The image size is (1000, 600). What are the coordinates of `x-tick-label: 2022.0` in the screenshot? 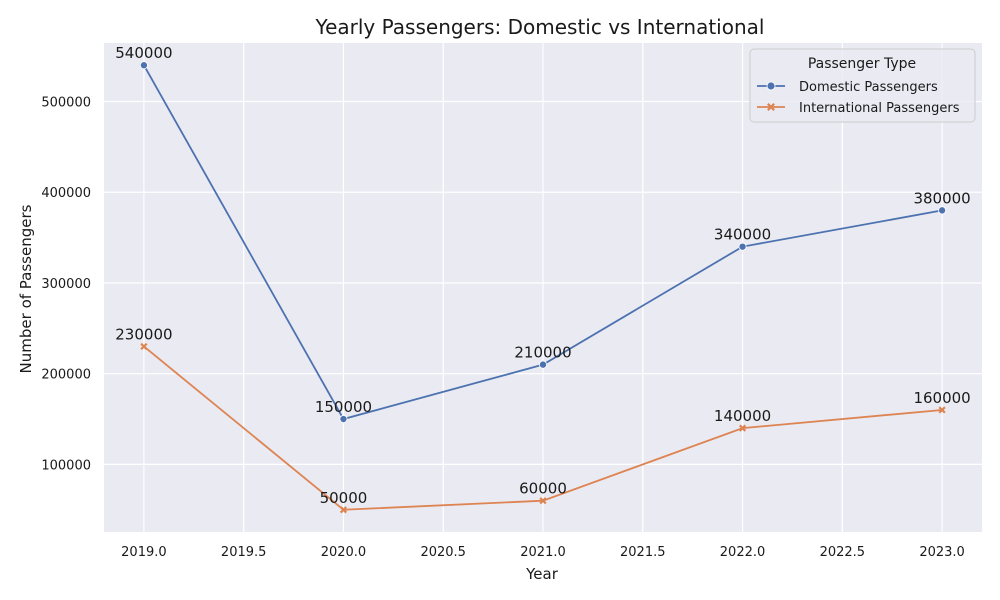 It's located at (743, 552).